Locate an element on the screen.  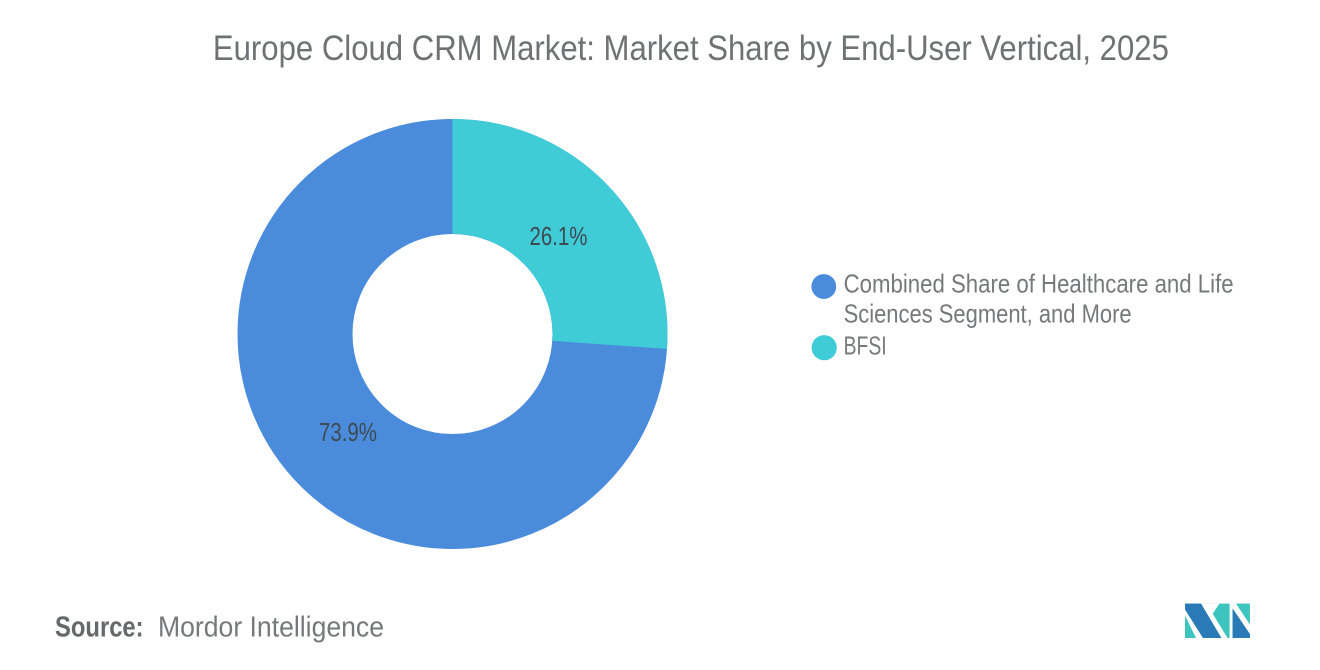
svg-text: 26.1% is located at coordinates (559, 236).